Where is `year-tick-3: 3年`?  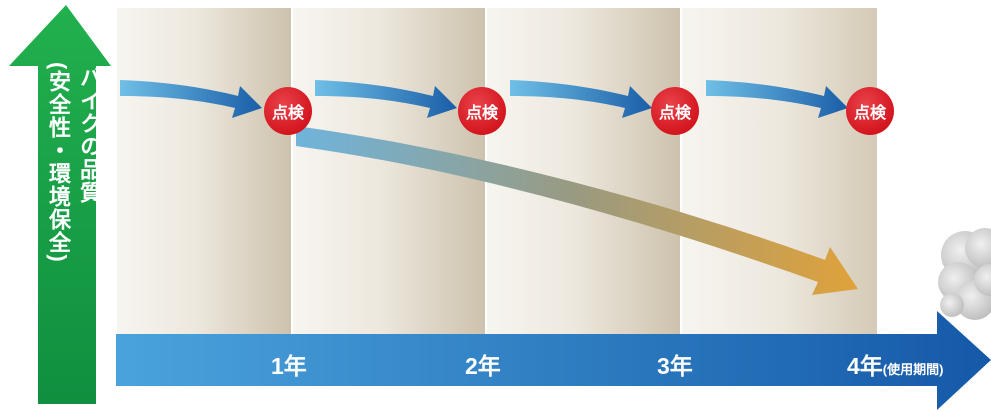 year-tick-3: 3年 is located at coordinates (675, 366).